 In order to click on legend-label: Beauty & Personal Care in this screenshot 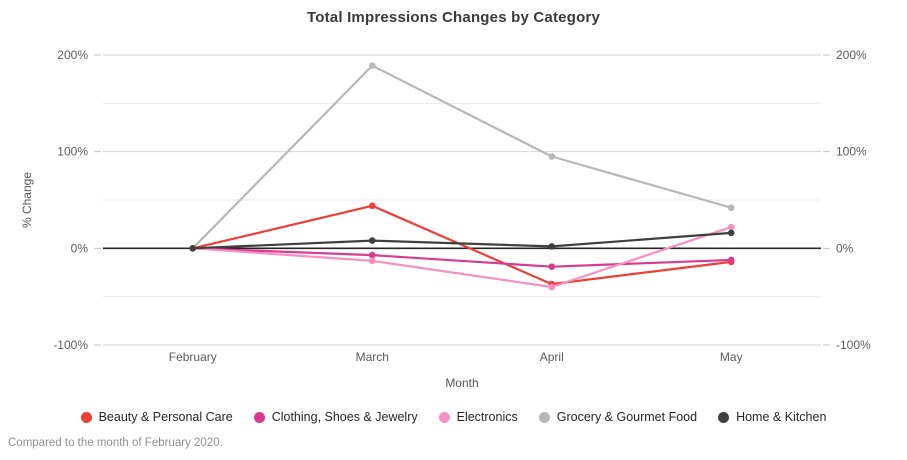, I will do `click(165, 417)`.